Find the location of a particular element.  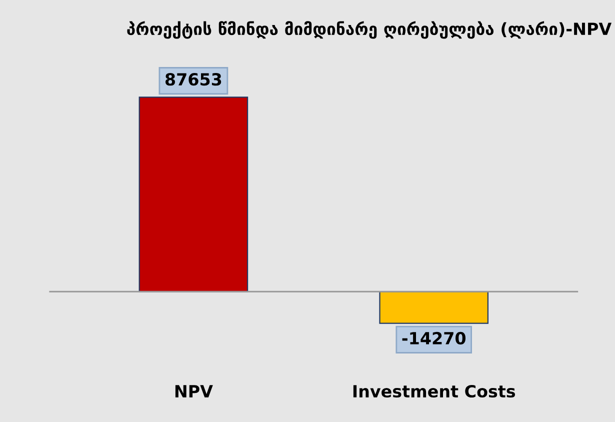

data-label: -14270 is located at coordinates (434, 338).